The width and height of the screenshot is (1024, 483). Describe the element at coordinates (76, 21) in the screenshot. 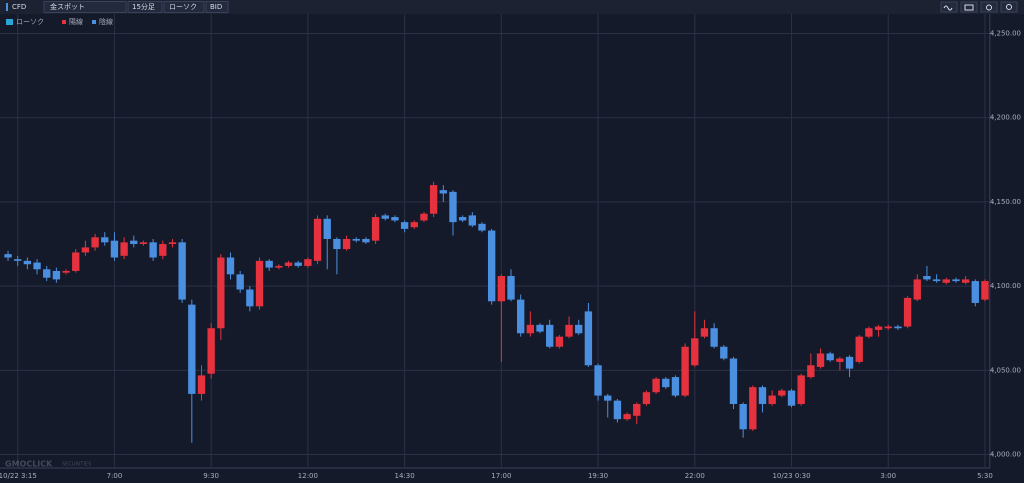

I see `legend-label: 陽線` at that location.